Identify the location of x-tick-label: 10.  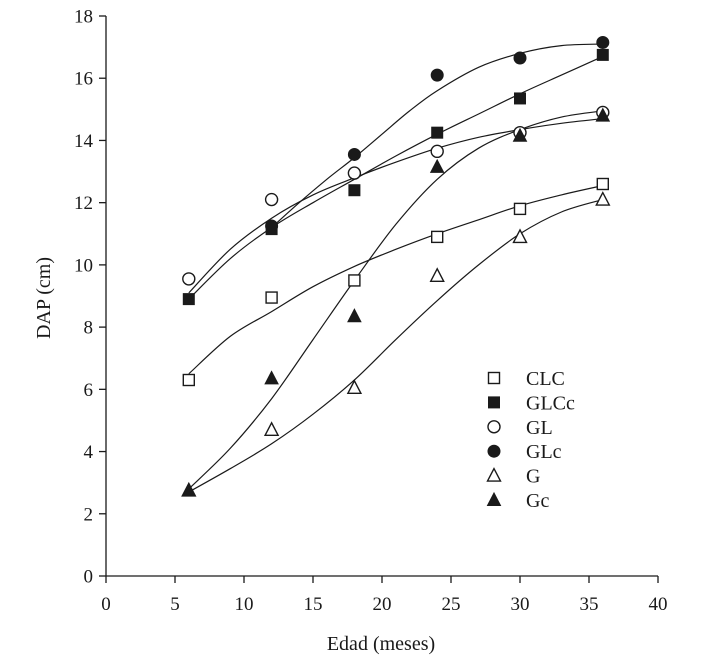
(244, 604).